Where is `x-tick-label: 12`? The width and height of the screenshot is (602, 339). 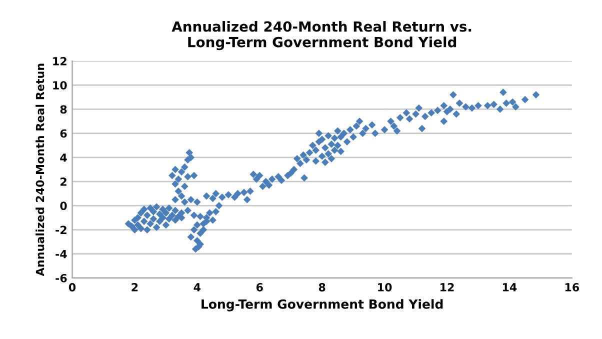 x-tick-label: 12 is located at coordinates (447, 287).